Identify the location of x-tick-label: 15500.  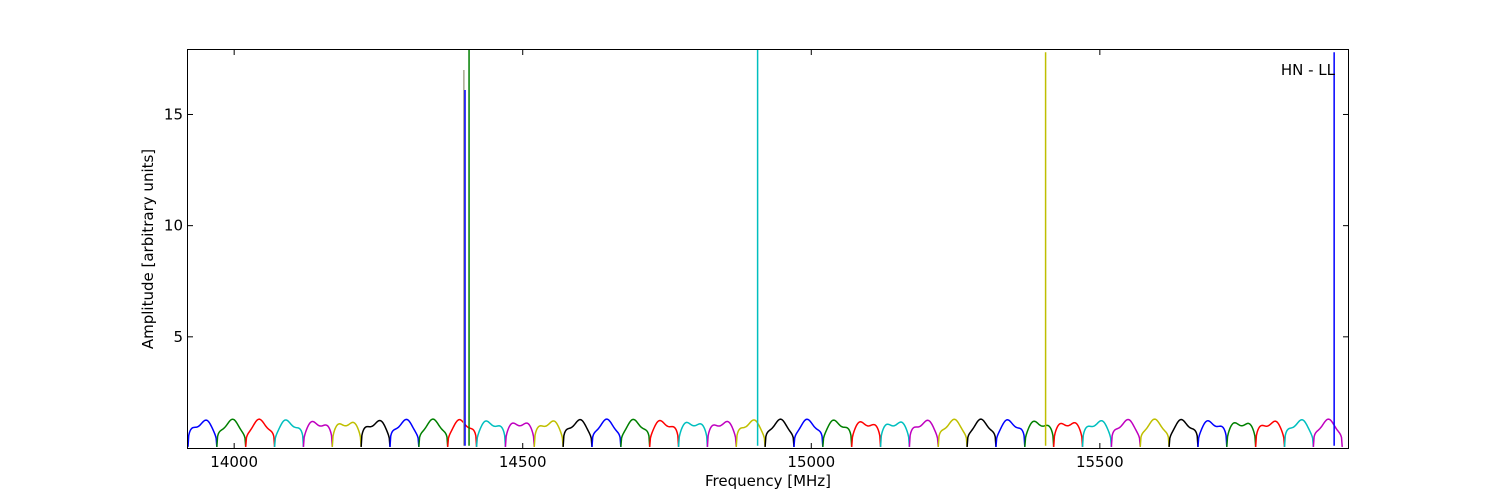
(1100, 462).